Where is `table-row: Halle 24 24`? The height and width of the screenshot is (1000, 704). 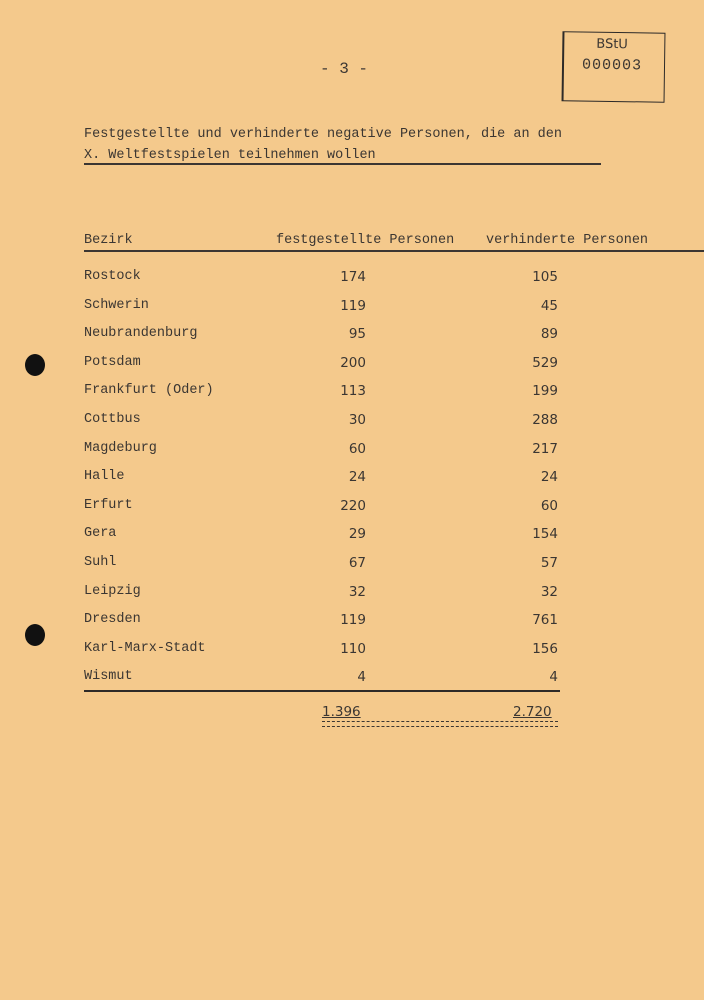 table-row: Halle 24 24 is located at coordinates (324, 479).